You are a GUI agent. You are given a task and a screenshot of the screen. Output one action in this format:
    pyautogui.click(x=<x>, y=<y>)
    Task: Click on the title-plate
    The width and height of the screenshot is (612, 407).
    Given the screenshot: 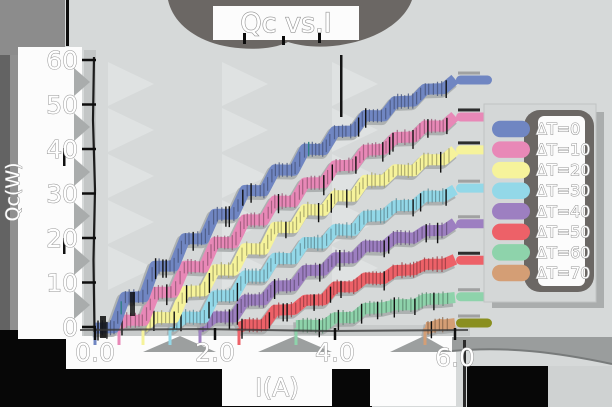 What is the action you would take?
    pyautogui.click(x=286, y=23)
    